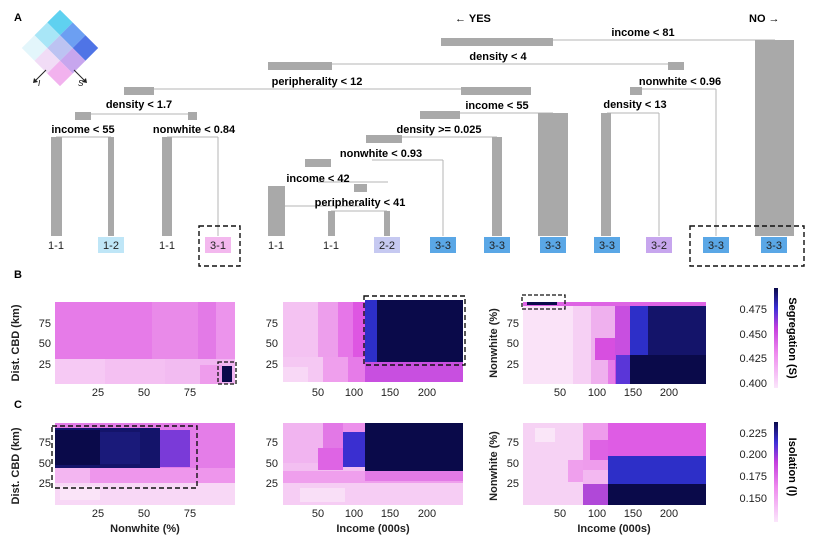 The width and height of the screenshot is (830, 554). What do you see at coordinates (753, 499) in the screenshot?
I see `colorbar-tick: 0.150` at bounding box center [753, 499].